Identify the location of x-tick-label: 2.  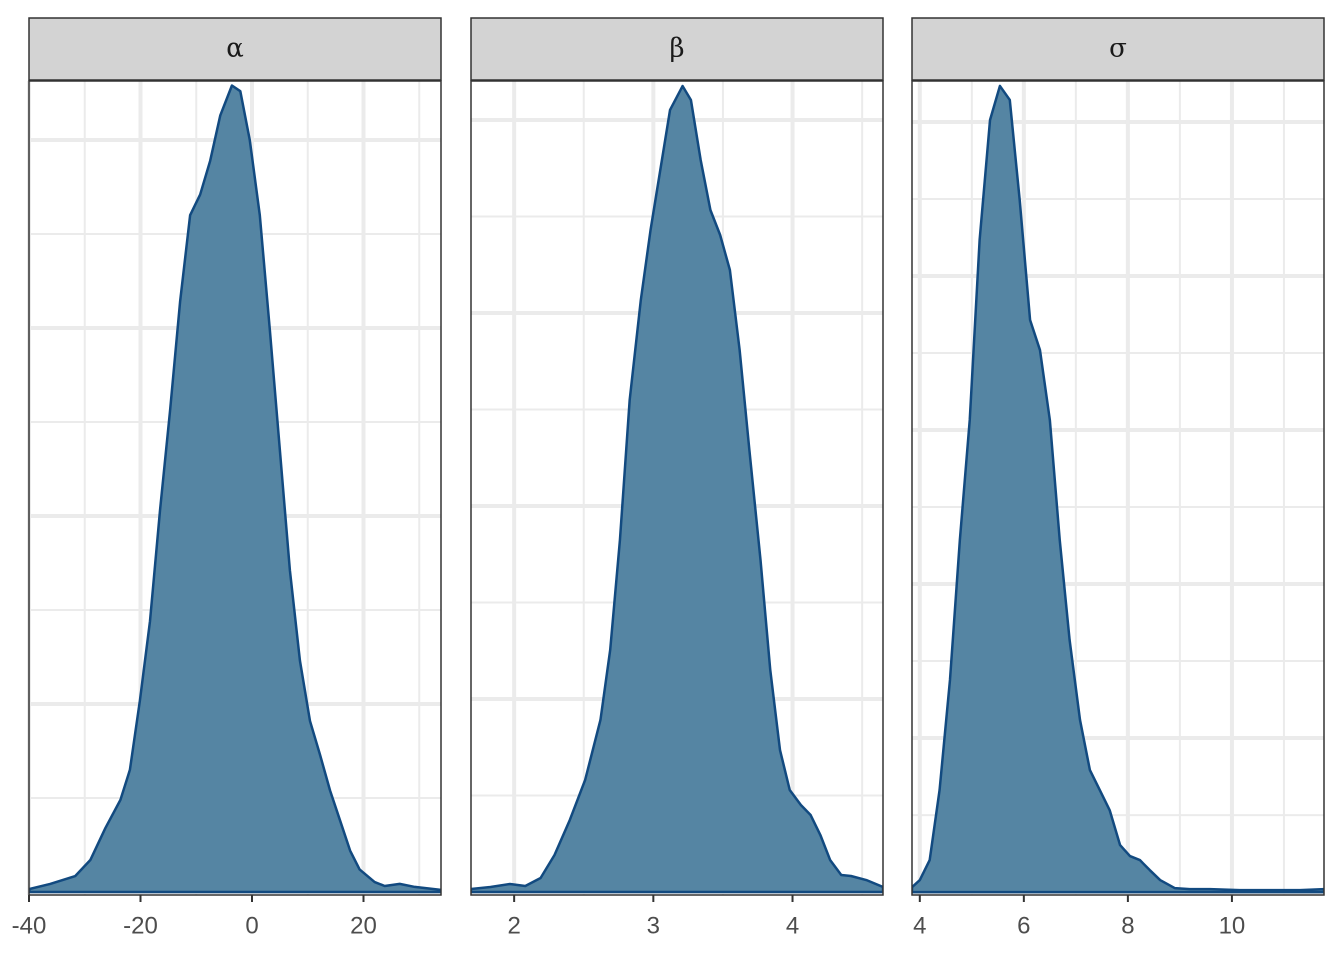
(513, 925).